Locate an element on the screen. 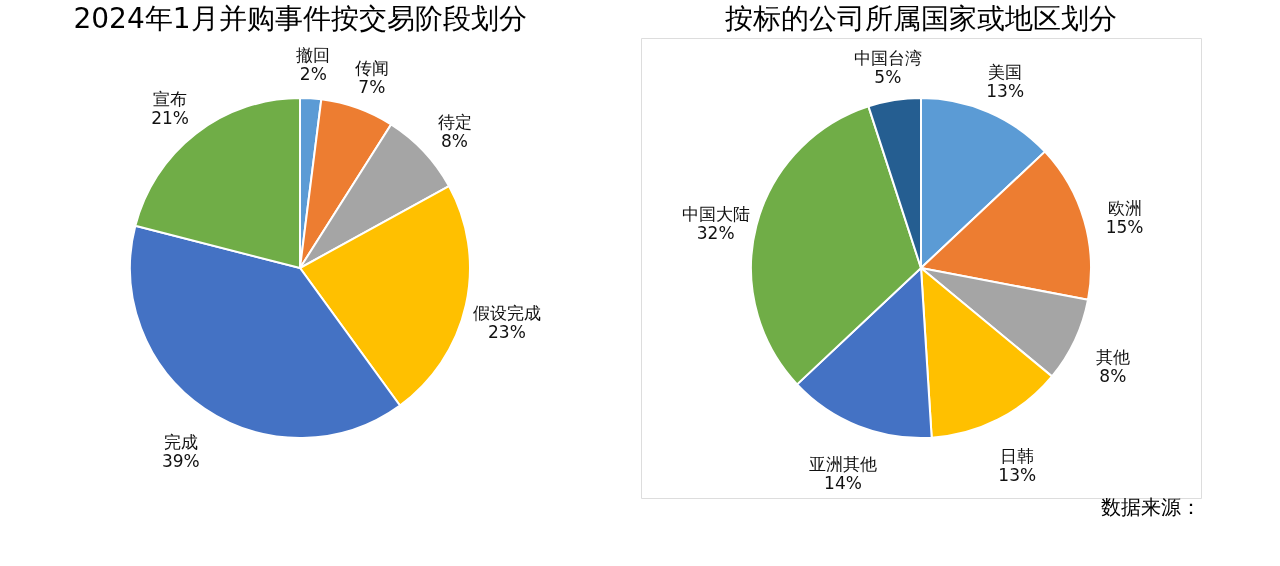 The height and width of the screenshot is (566, 1280). data-label: 15% is located at coordinates (1124, 226).